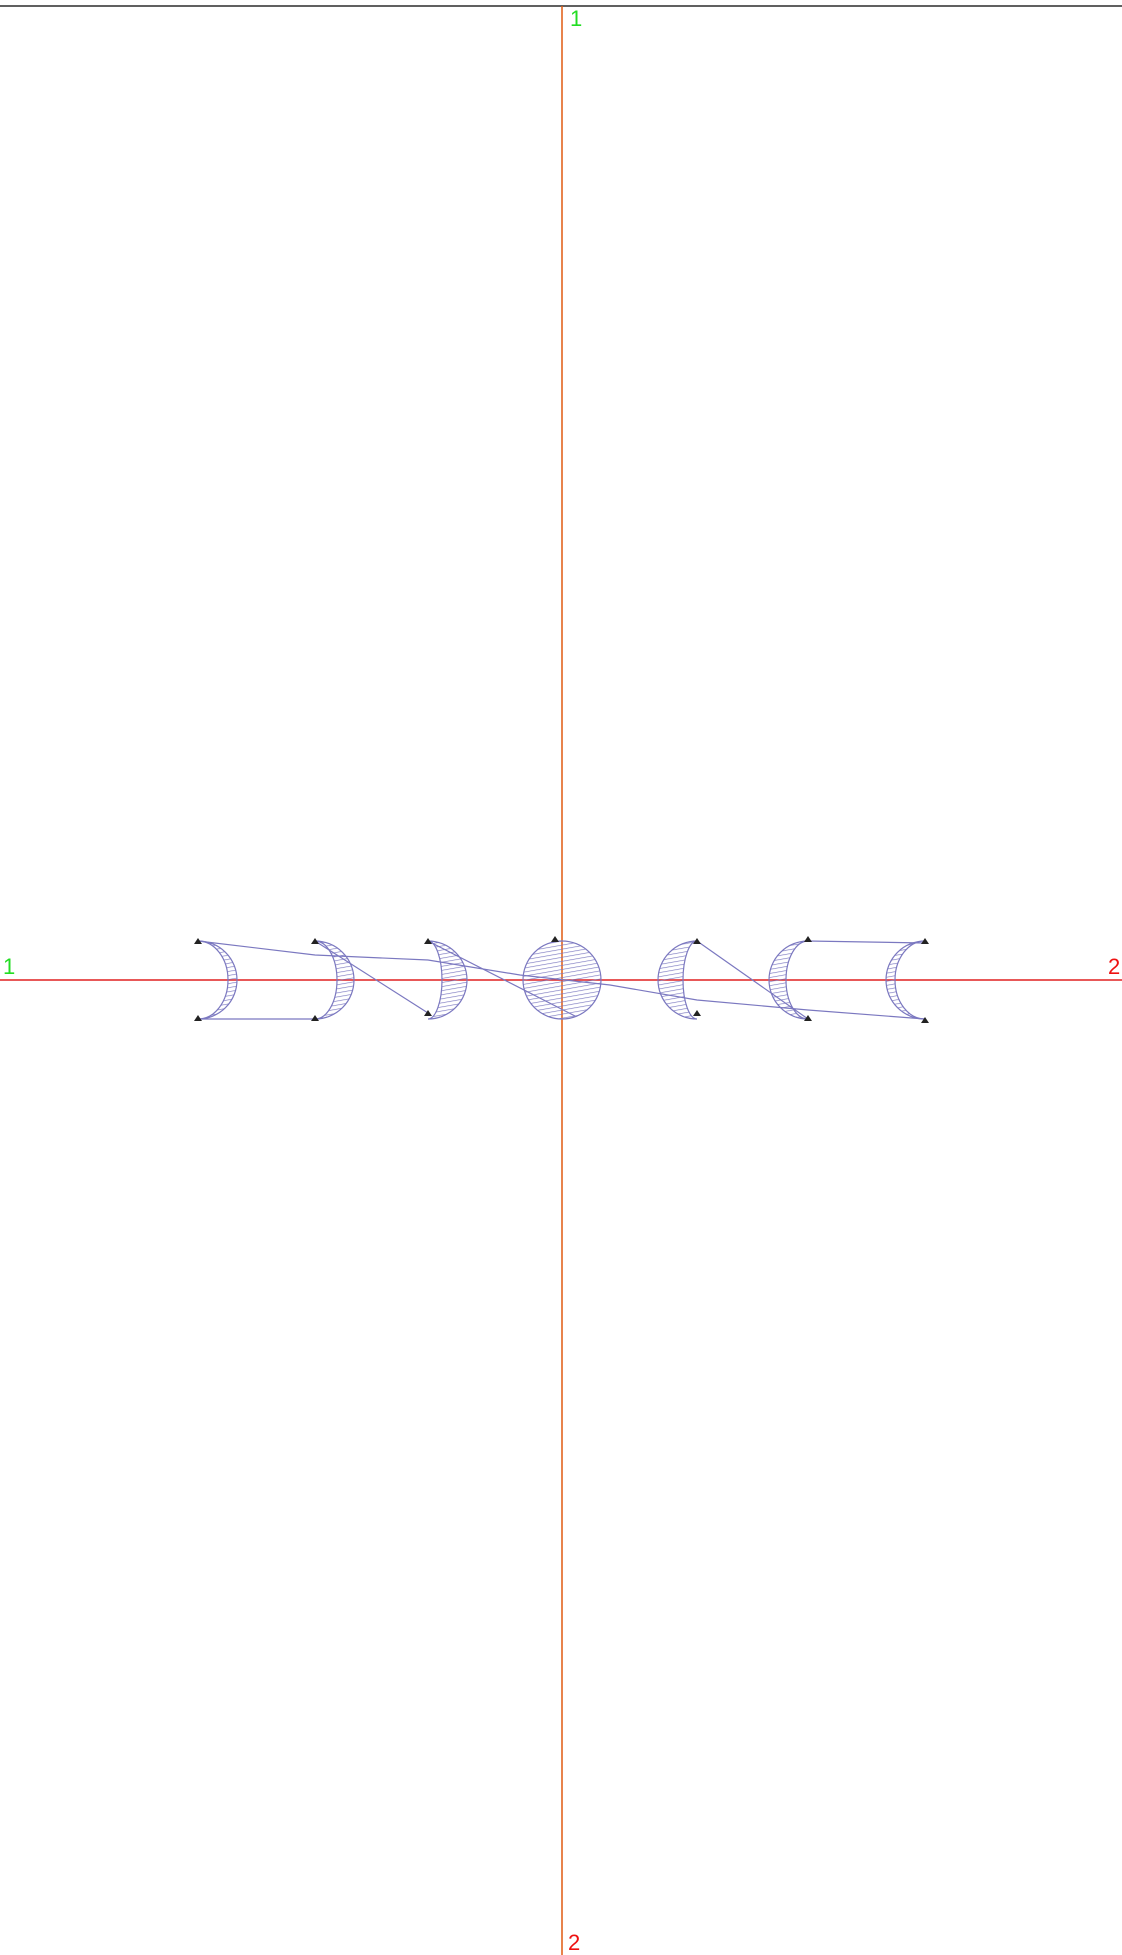 This screenshot has width=1122, height=1955. I want to click on horizontal-end-label: 2, so click(1114, 966).